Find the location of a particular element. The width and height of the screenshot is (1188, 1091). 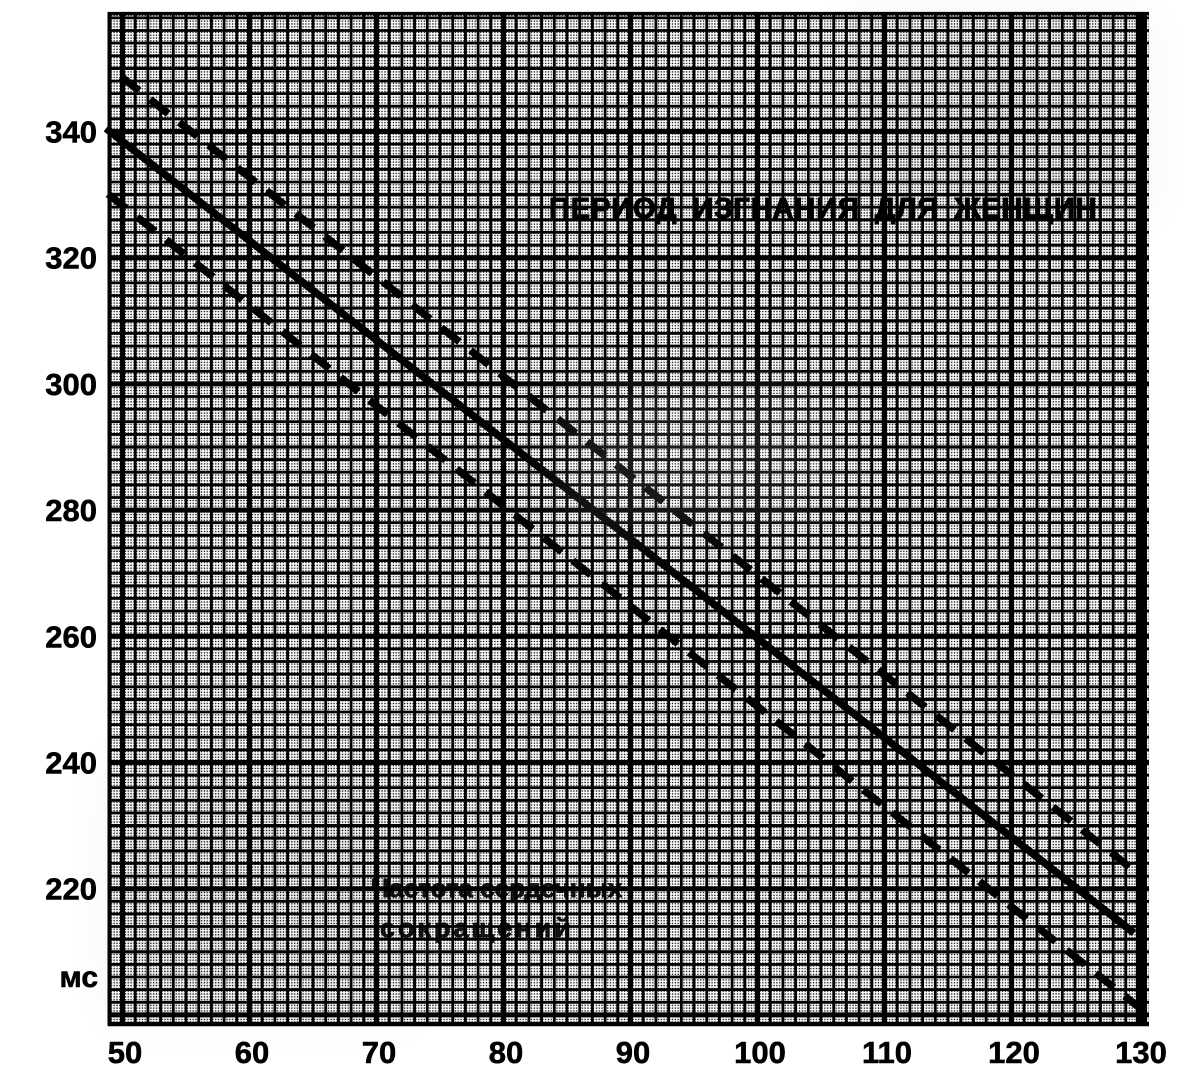

svg-text: 80 is located at coordinates (506, 1052).